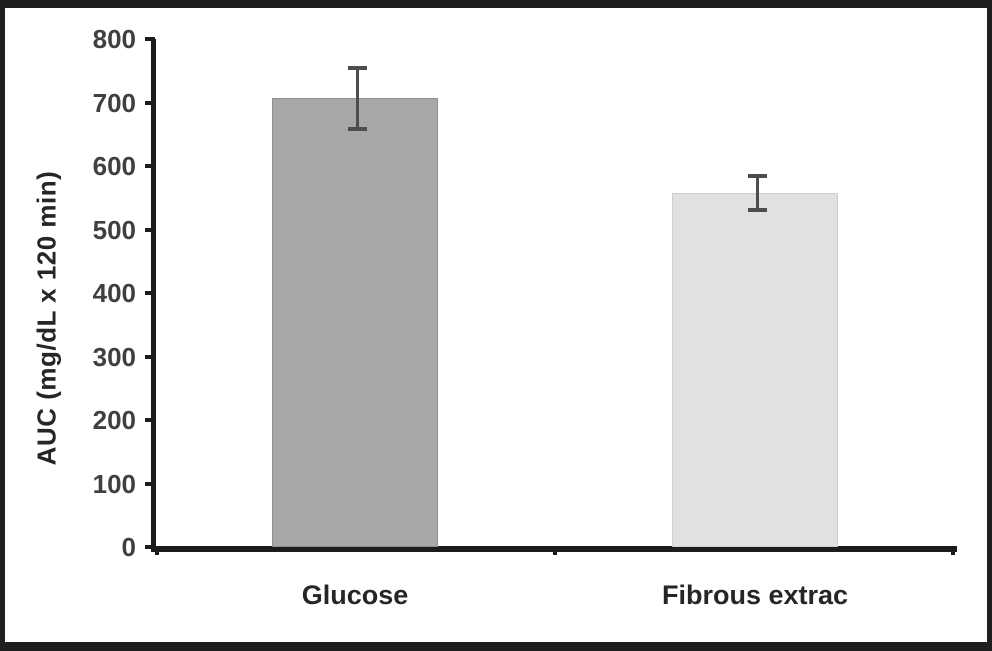 The width and height of the screenshot is (992, 651). Describe the element at coordinates (355, 595) in the screenshot. I see `category-label: Glucose` at that location.